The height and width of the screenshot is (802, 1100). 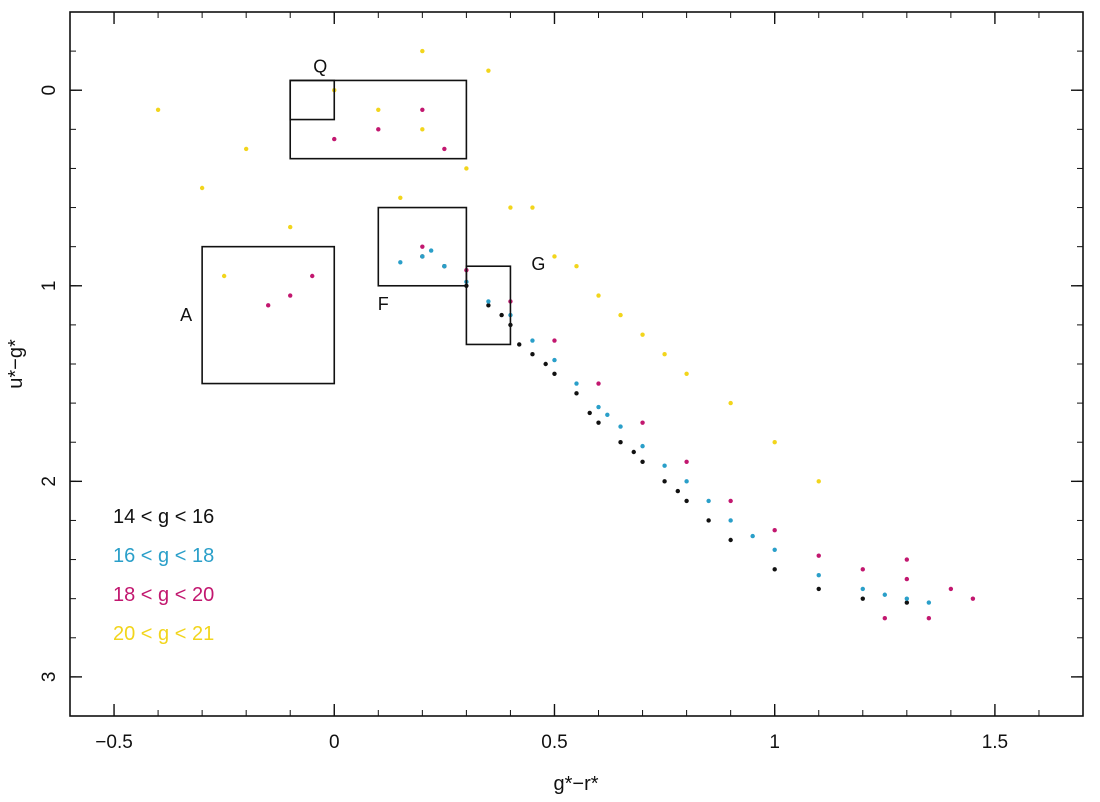 I want to click on data-point-s1-p7, so click(x=576, y=383).